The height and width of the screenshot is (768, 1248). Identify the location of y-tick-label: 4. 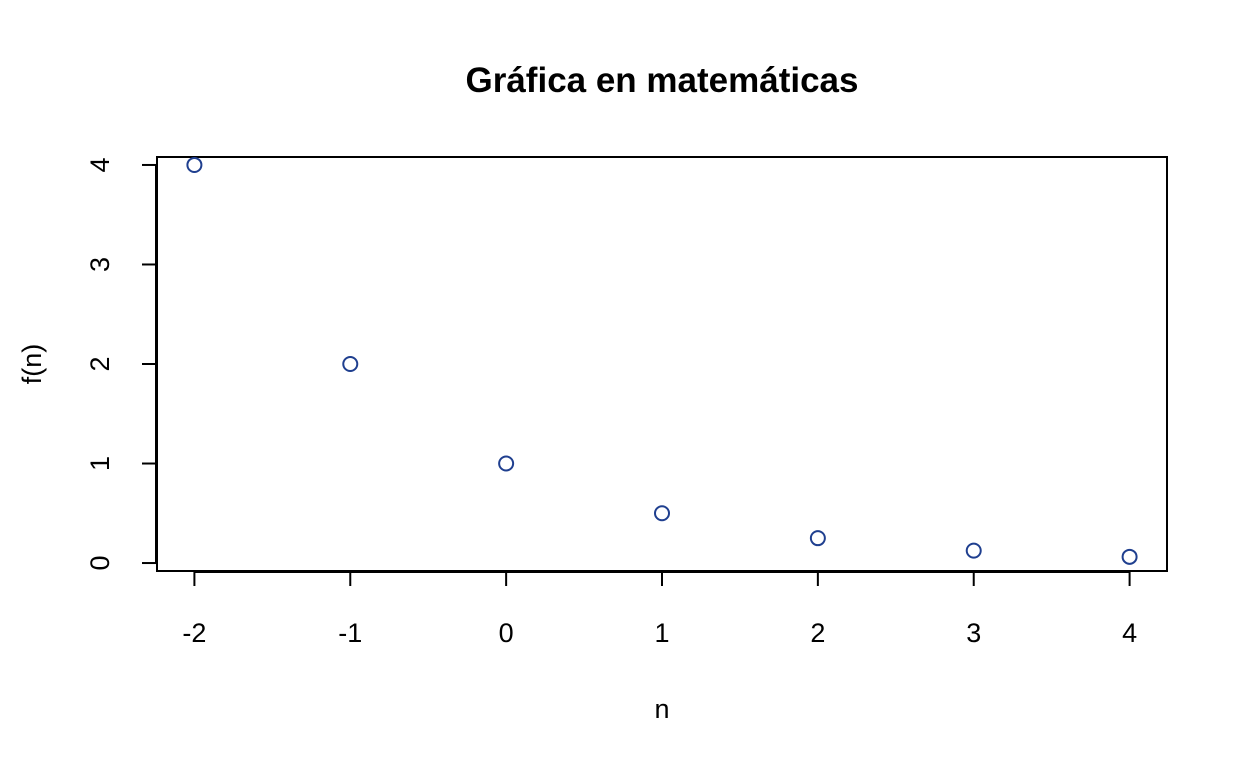
(100, 164).